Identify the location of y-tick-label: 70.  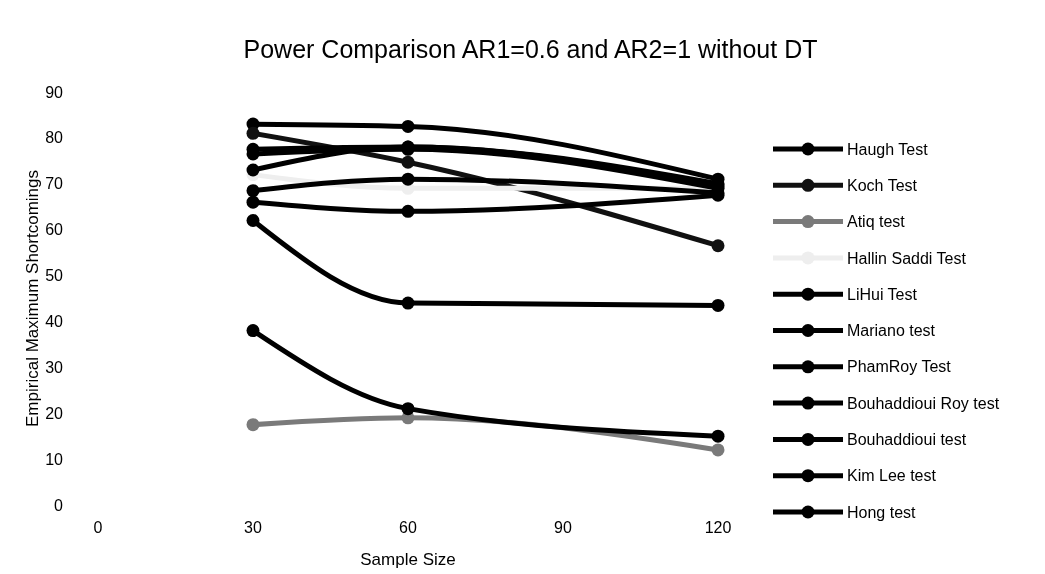
(54, 184).